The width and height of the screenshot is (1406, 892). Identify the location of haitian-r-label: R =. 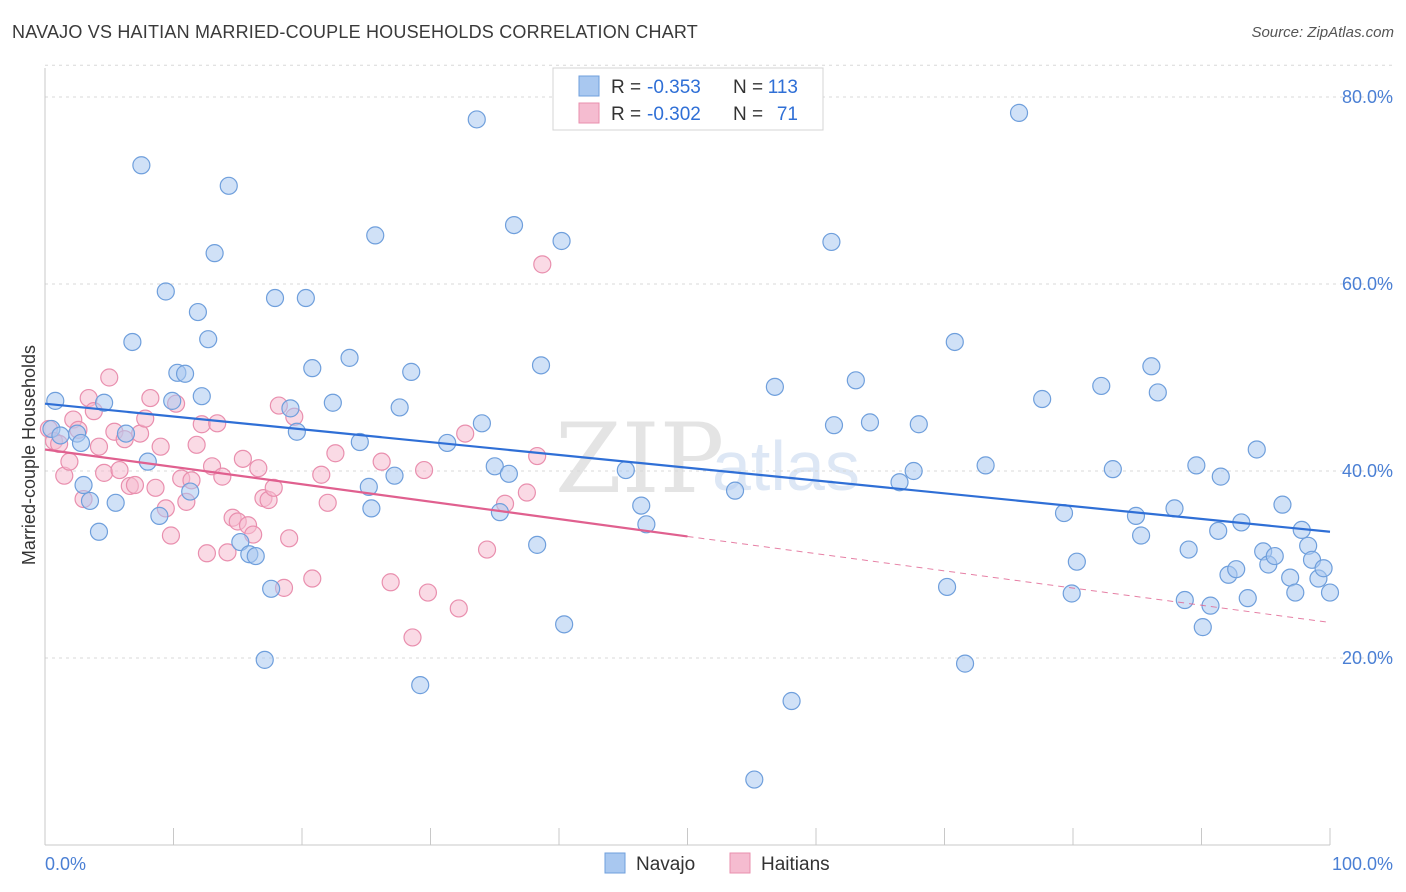
(626, 114).